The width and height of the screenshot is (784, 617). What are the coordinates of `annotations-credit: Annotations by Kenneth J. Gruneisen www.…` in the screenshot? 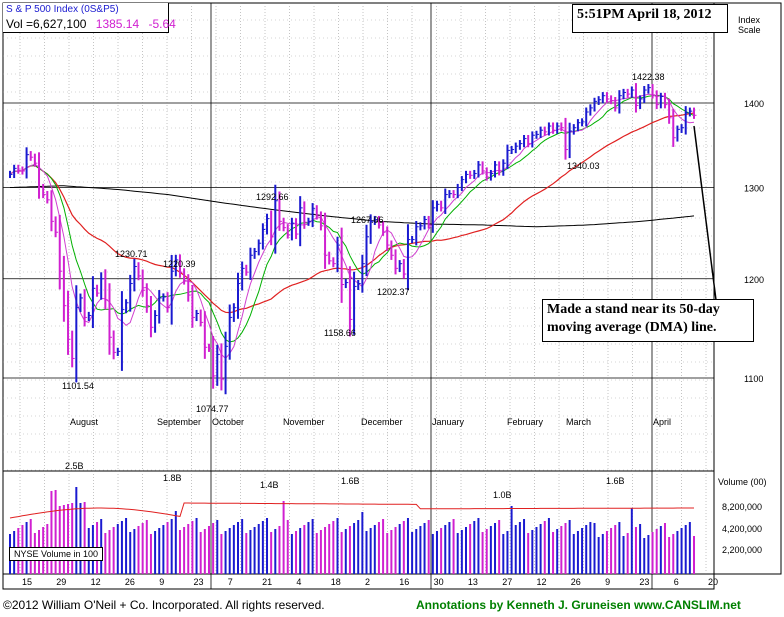 It's located at (578, 605).